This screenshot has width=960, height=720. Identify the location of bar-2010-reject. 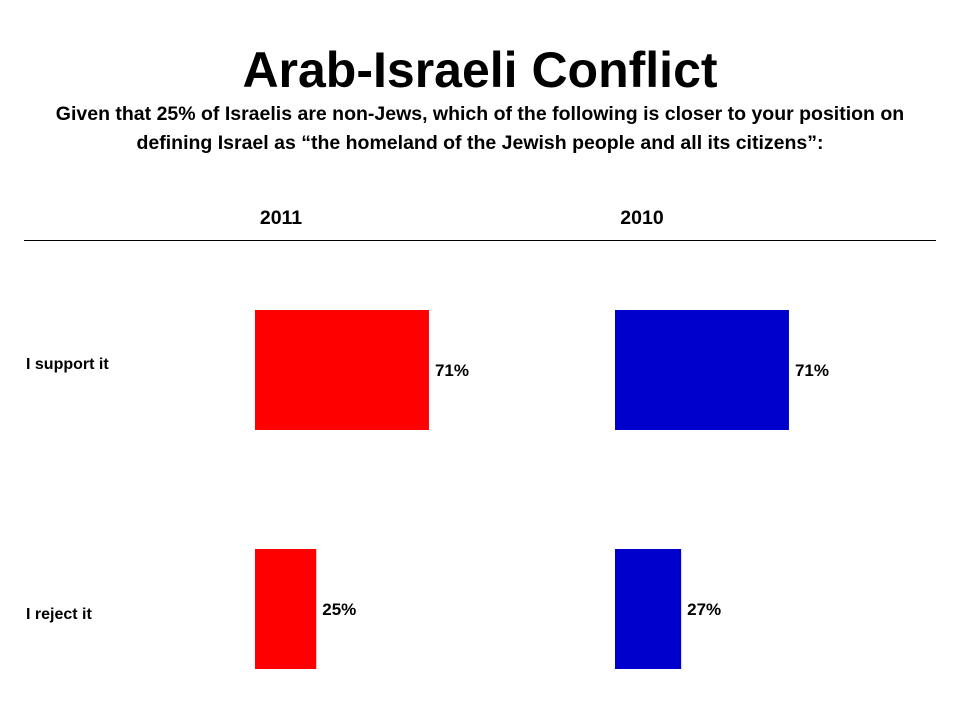
(648, 609).